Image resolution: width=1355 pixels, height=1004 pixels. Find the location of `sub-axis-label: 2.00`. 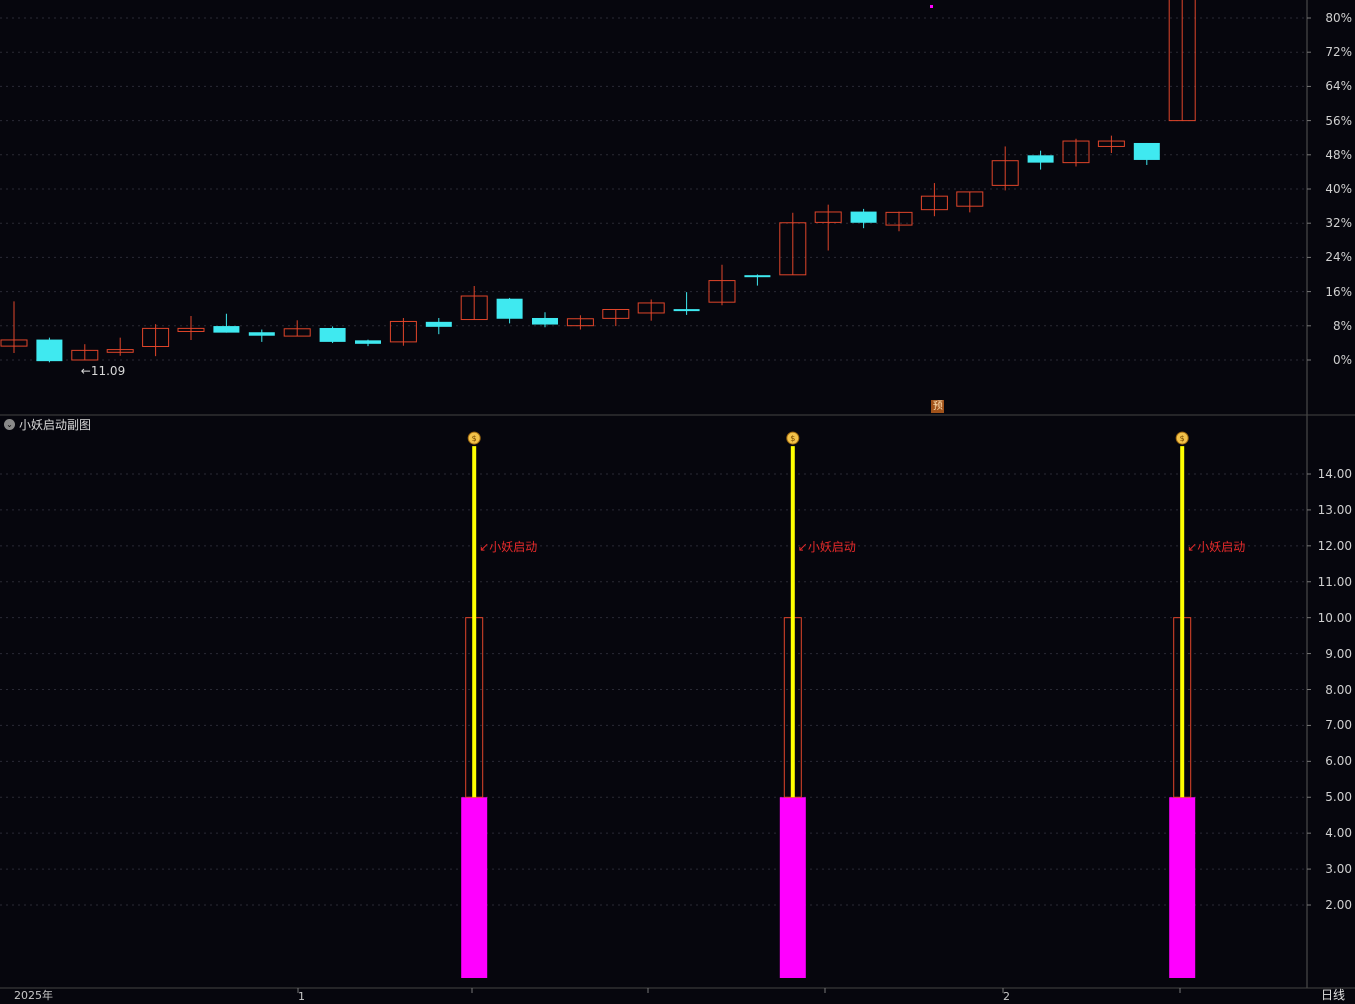

sub-axis-label: 2.00 is located at coordinates (1338, 905).